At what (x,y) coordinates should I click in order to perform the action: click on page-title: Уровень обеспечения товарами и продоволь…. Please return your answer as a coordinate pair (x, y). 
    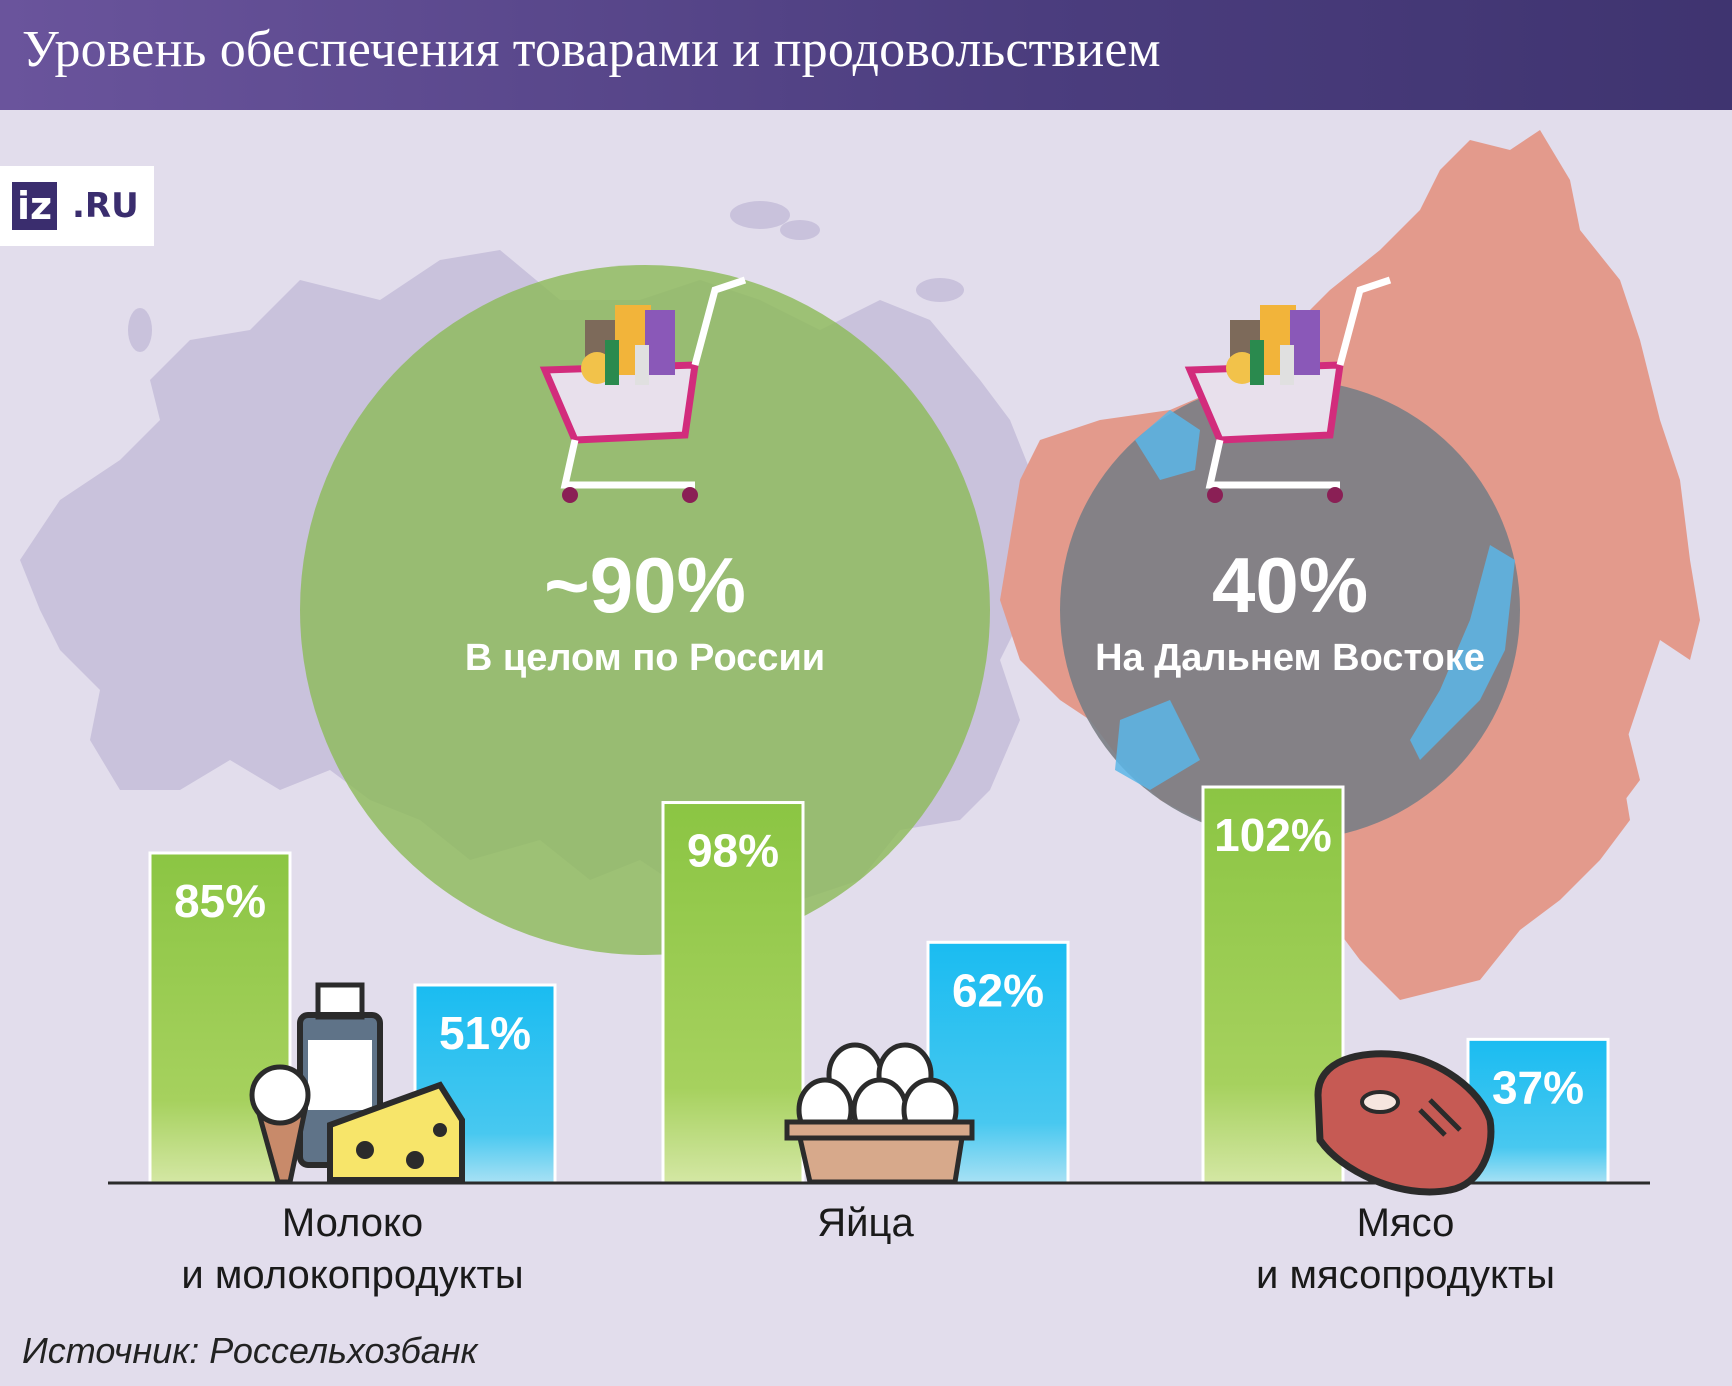
    Looking at the image, I should click on (591, 49).